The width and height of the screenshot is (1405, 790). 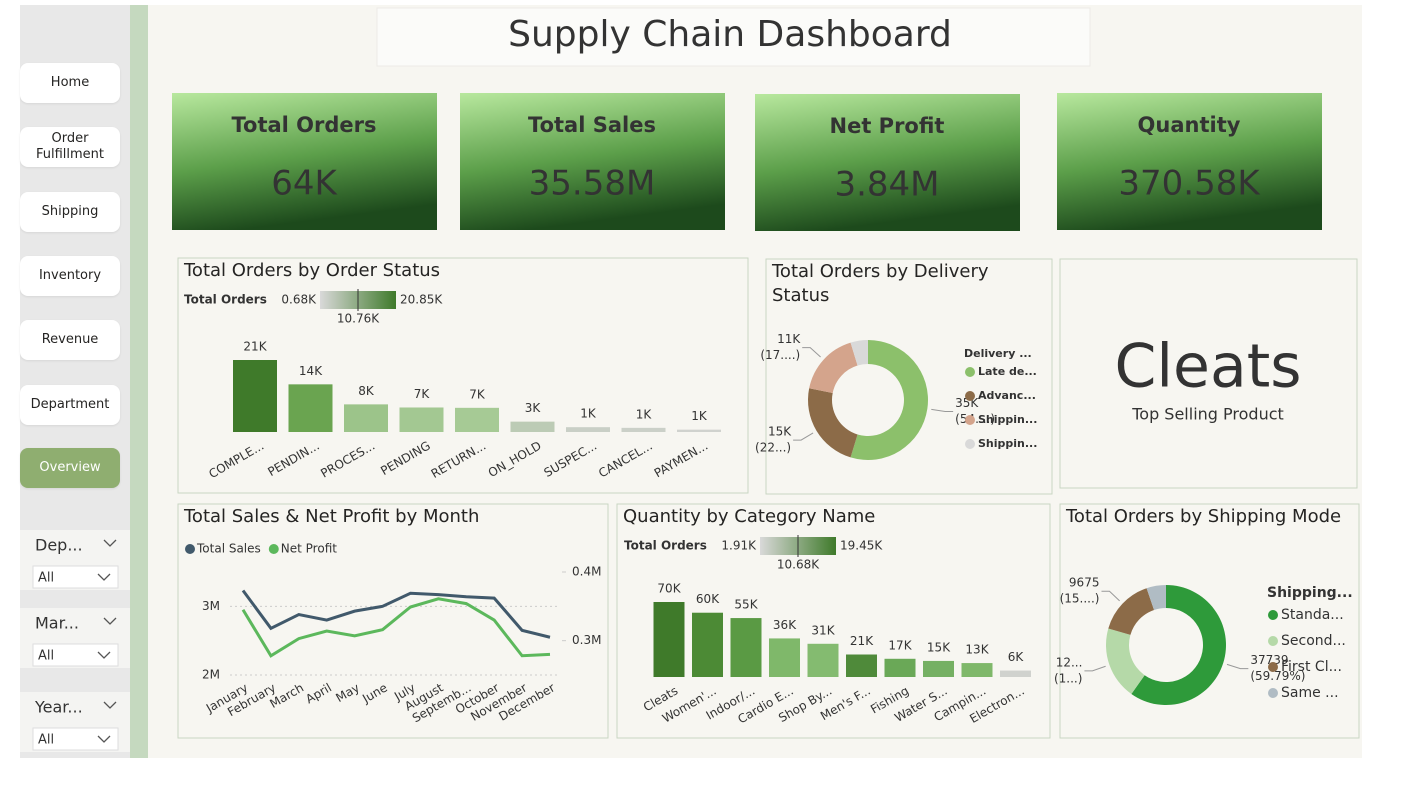 I want to click on kpi-label: Net Profit, so click(x=887, y=126).